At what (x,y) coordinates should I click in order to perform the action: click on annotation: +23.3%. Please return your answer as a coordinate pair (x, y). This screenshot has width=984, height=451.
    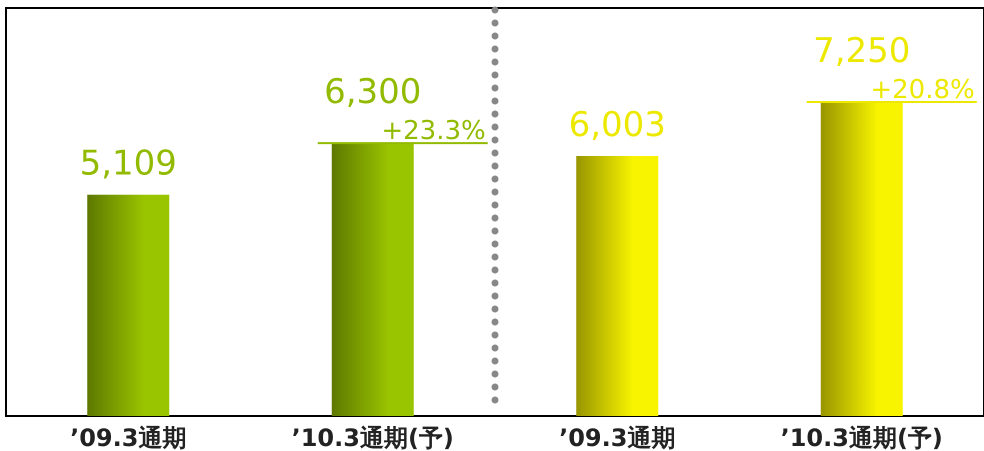
    Looking at the image, I should click on (433, 131).